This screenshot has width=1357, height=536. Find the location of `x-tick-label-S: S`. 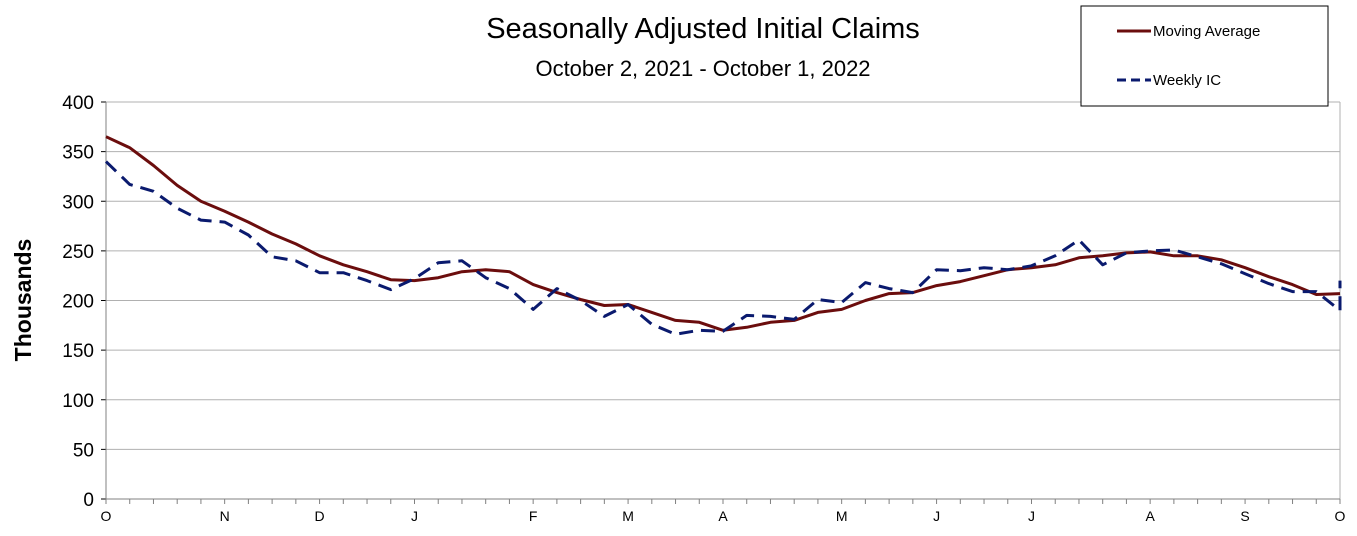

x-tick-label-S: S is located at coordinates (1244, 516).